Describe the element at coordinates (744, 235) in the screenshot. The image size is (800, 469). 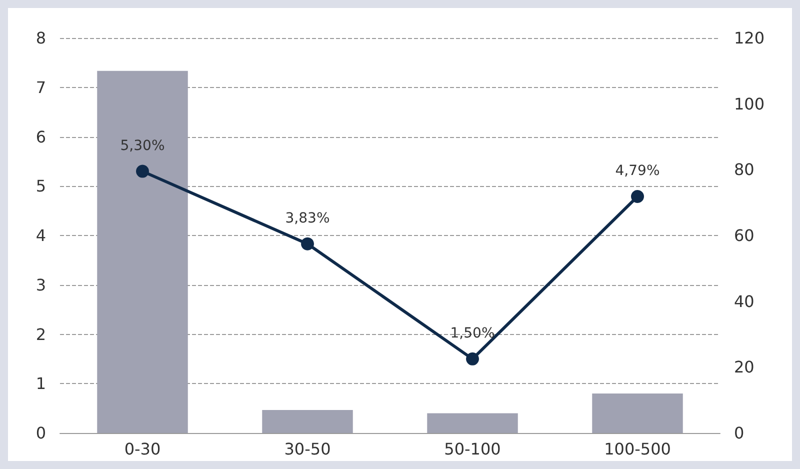
I see `y2-tick-label: 60` at that location.